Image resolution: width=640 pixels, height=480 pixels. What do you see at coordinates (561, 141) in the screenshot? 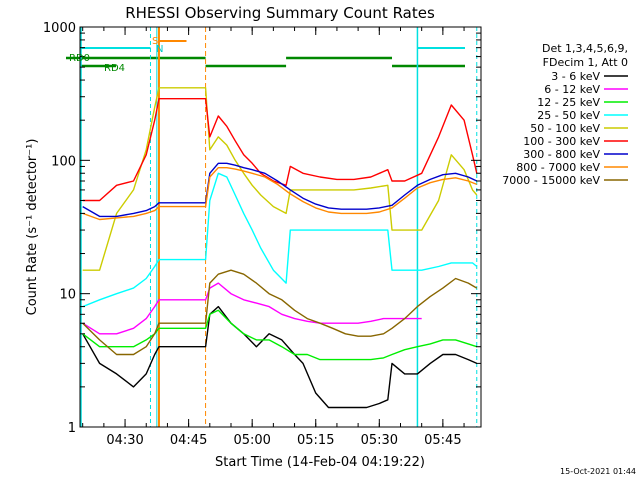
I see `legend-label-6: 100 - 300 keV` at bounding box center [561, 141].